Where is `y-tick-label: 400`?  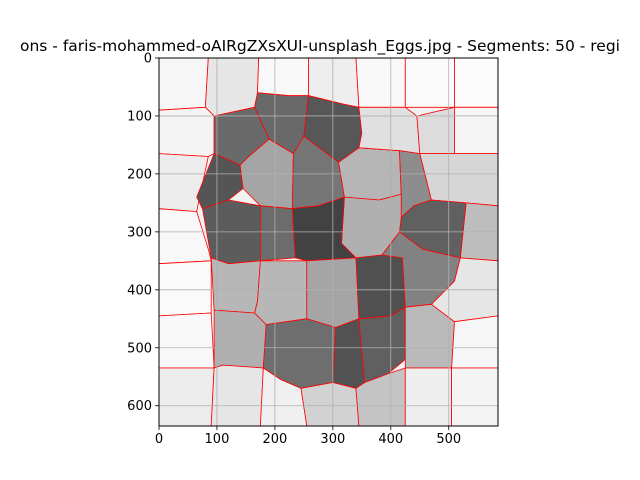
y-tick-label: 400 is located at coordinates (139, 290).